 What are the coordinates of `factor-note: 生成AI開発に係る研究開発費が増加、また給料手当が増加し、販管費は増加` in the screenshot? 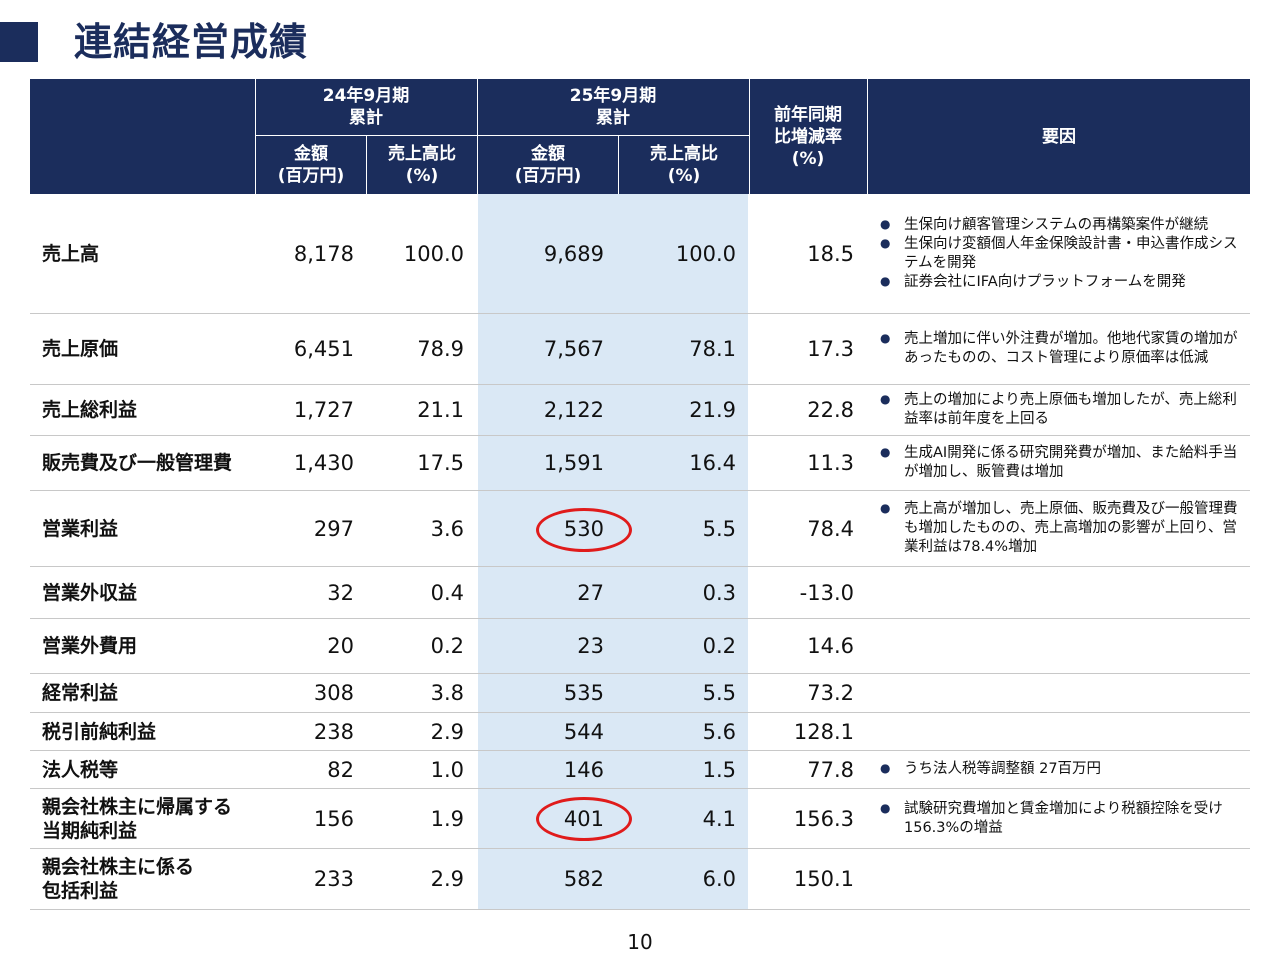 It's located at (1064, 462).